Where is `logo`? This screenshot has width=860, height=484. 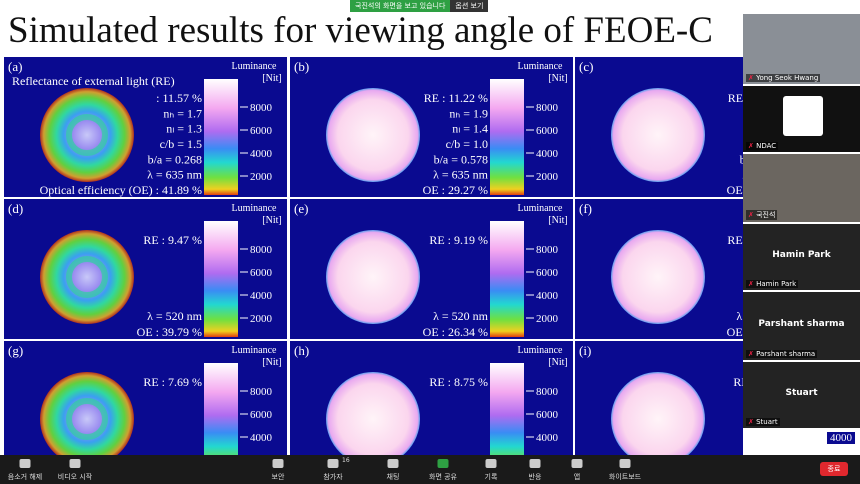 logo is located at coordinates (803, 116).